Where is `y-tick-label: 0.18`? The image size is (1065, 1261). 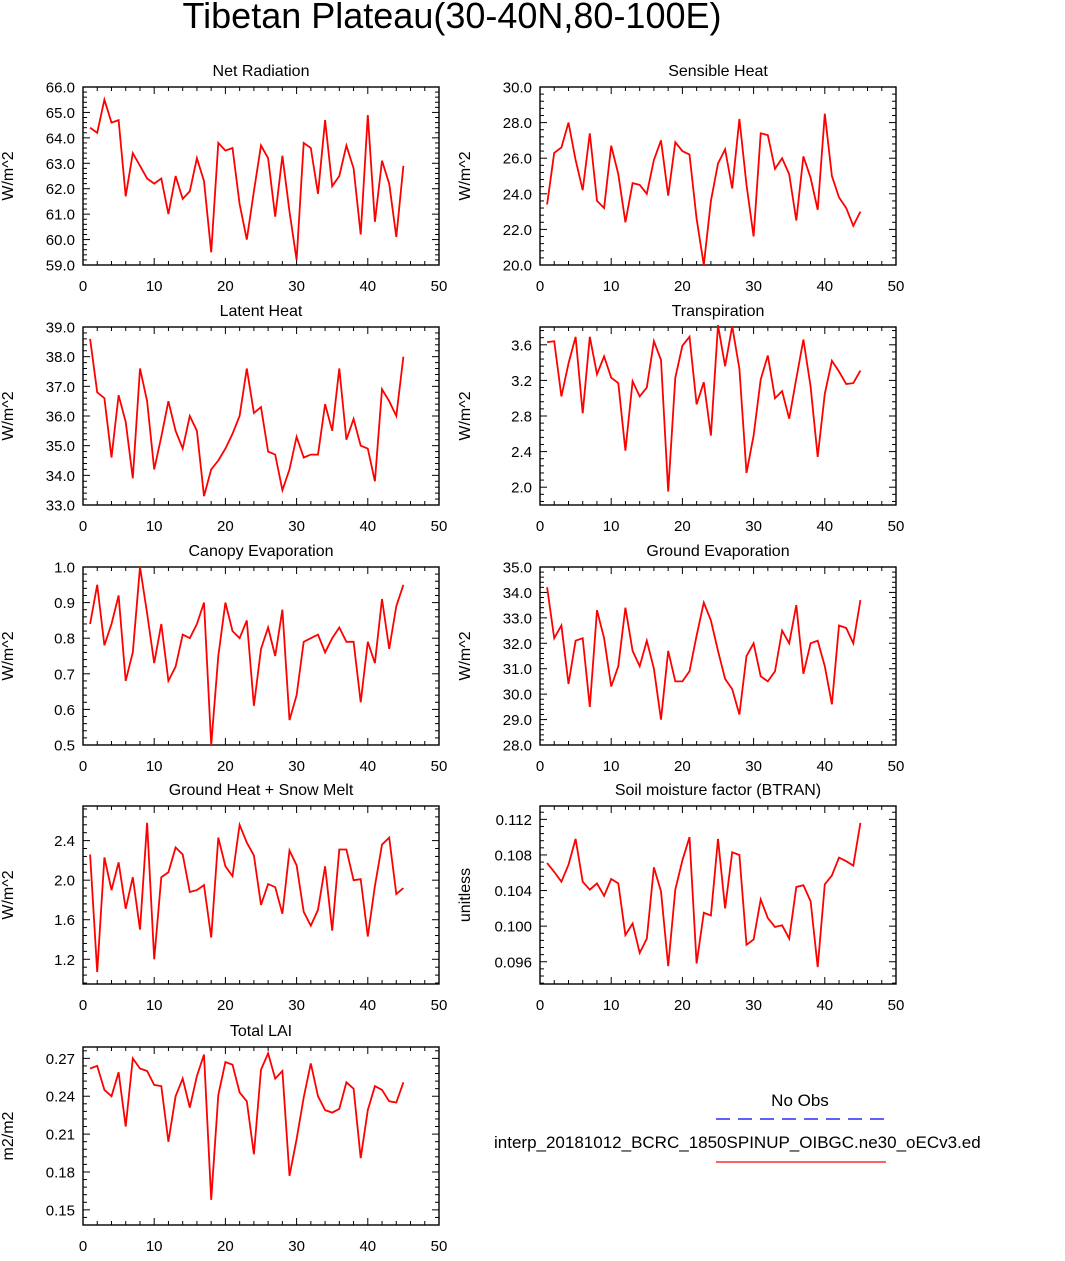
y-tick-label: 0.18 is located at coordinates (60, 1172).